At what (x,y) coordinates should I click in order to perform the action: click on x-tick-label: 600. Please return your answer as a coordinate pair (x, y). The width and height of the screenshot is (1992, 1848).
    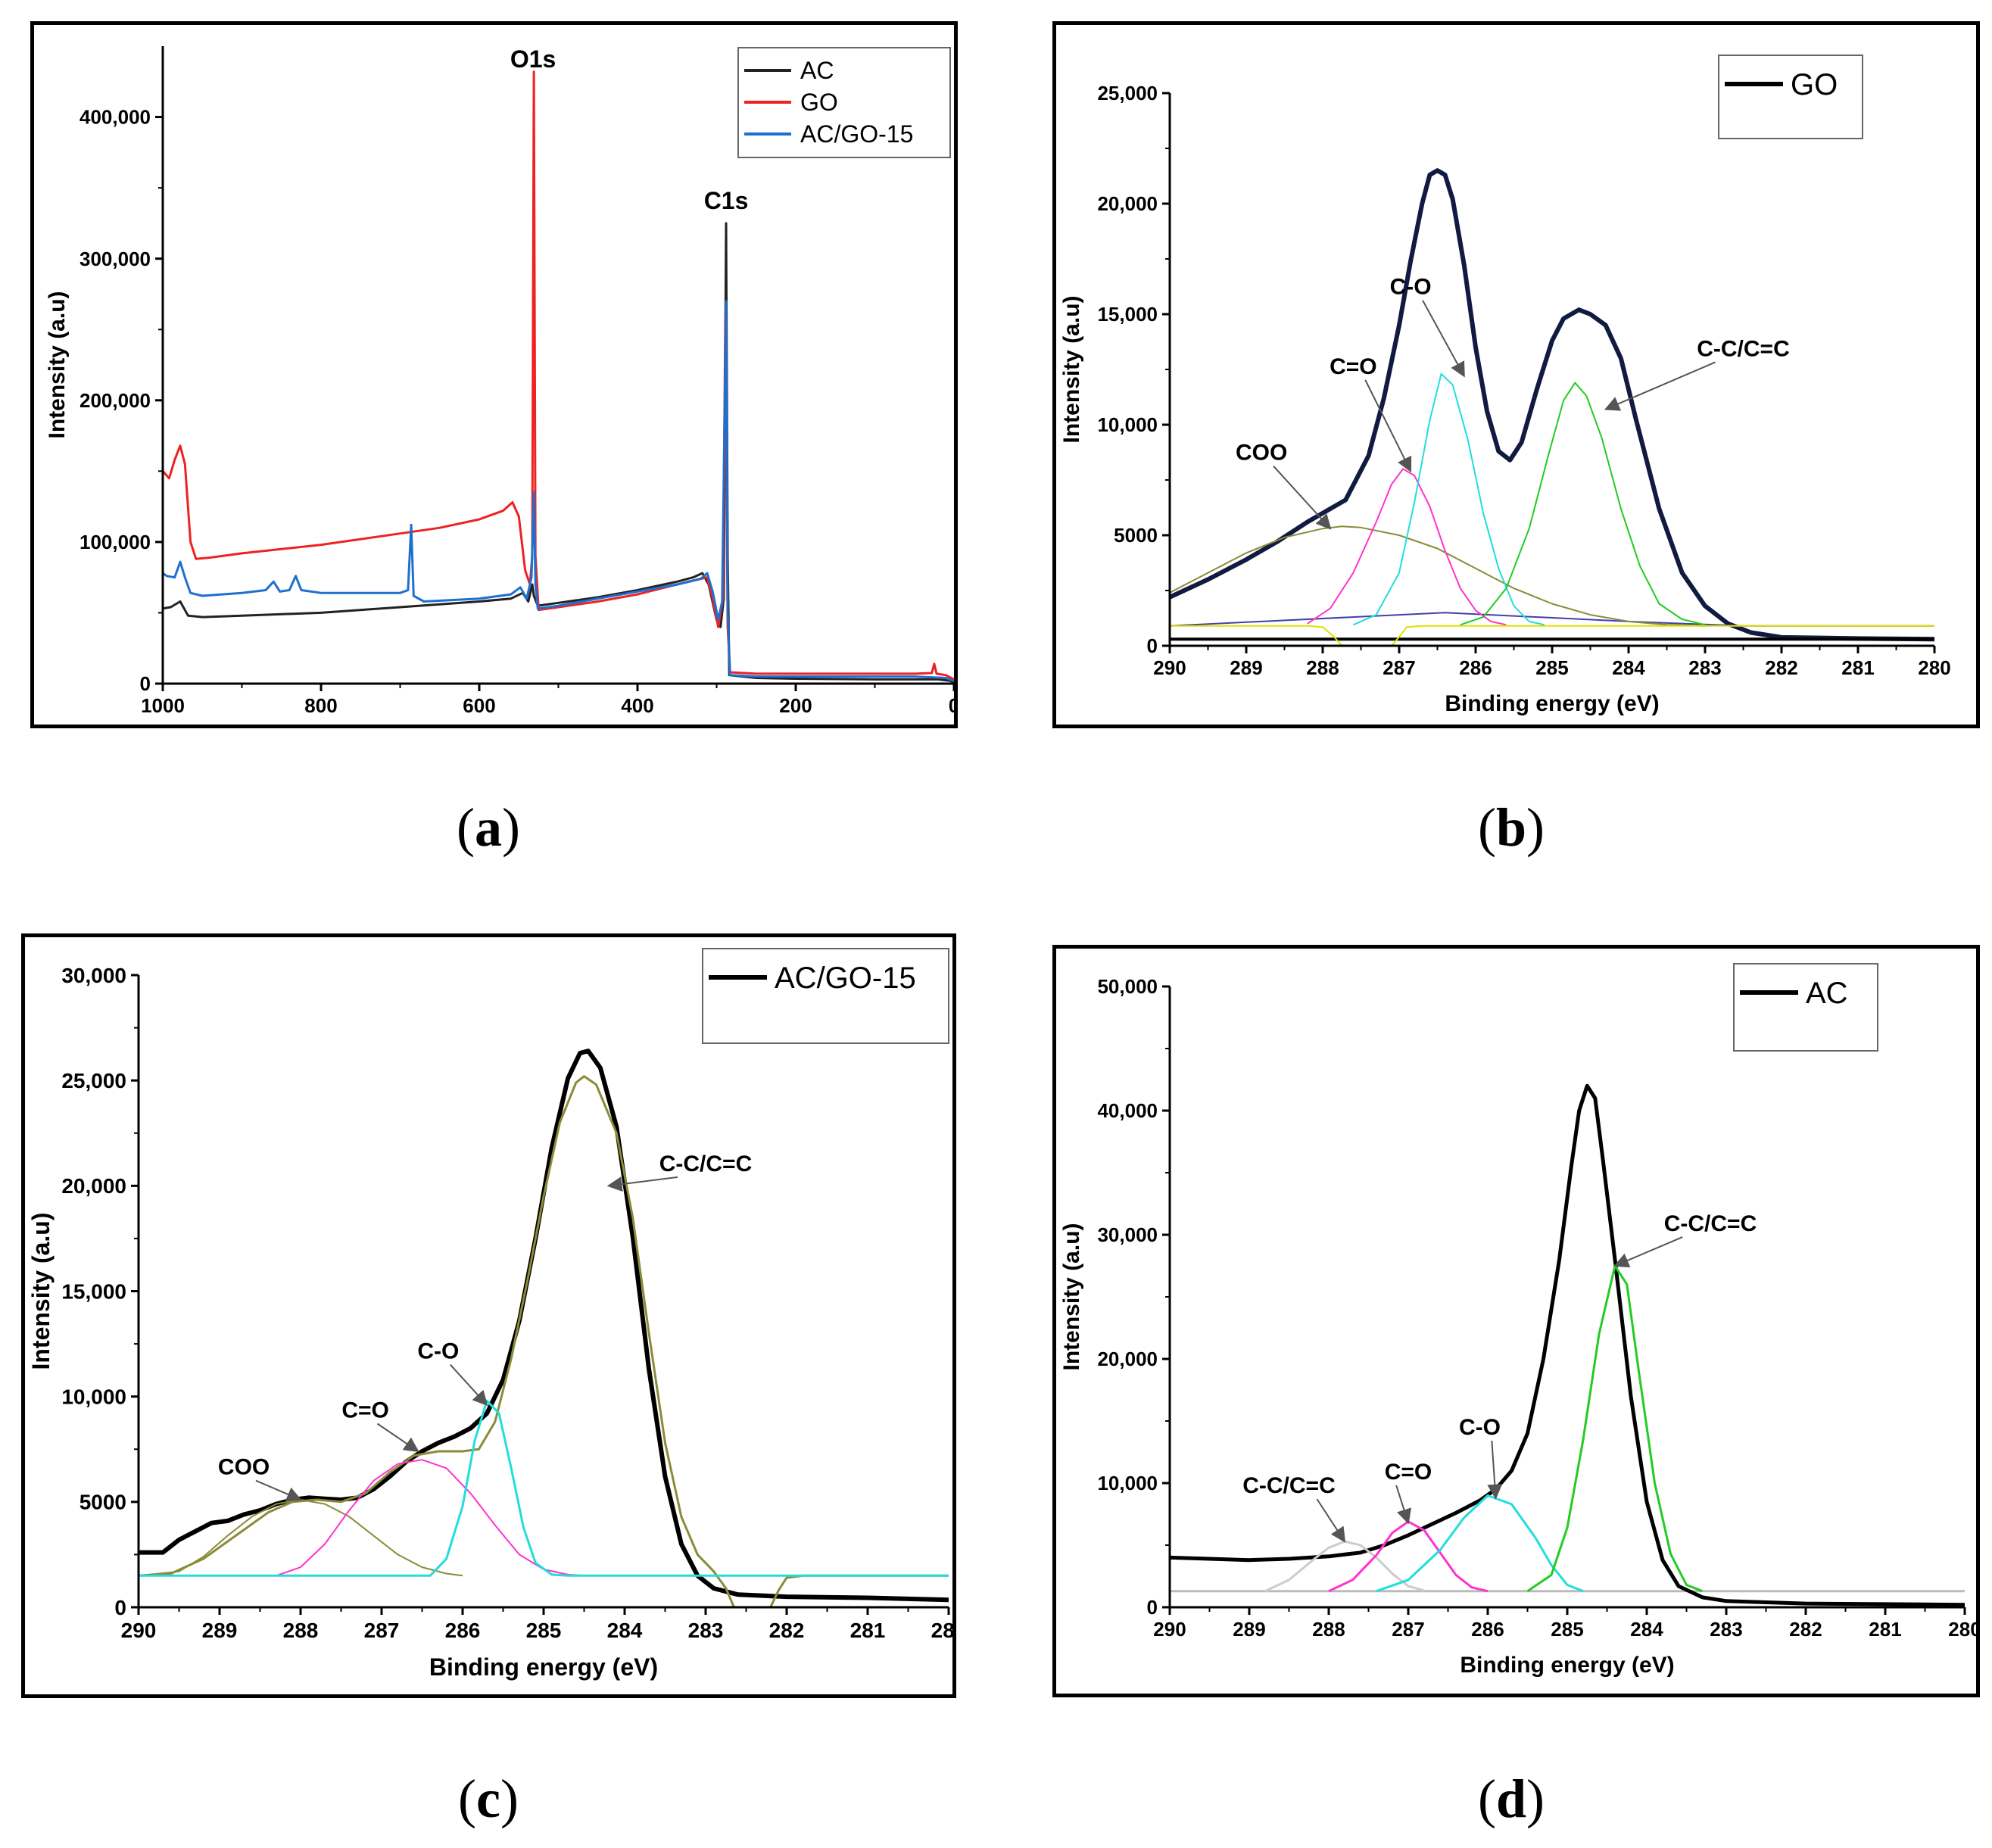
    Looking at the image, I should click on (479, 705).